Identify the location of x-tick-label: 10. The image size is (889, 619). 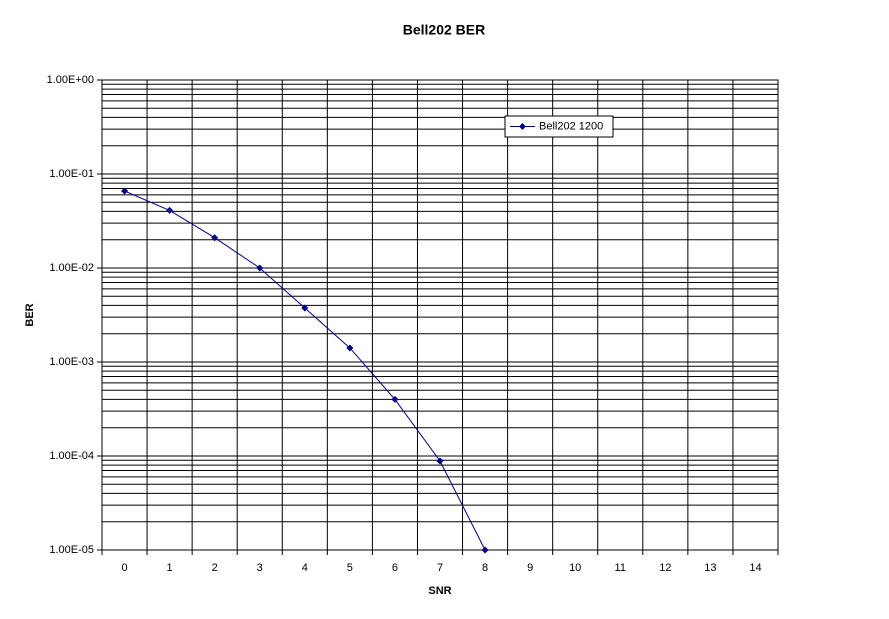
(575, 568).